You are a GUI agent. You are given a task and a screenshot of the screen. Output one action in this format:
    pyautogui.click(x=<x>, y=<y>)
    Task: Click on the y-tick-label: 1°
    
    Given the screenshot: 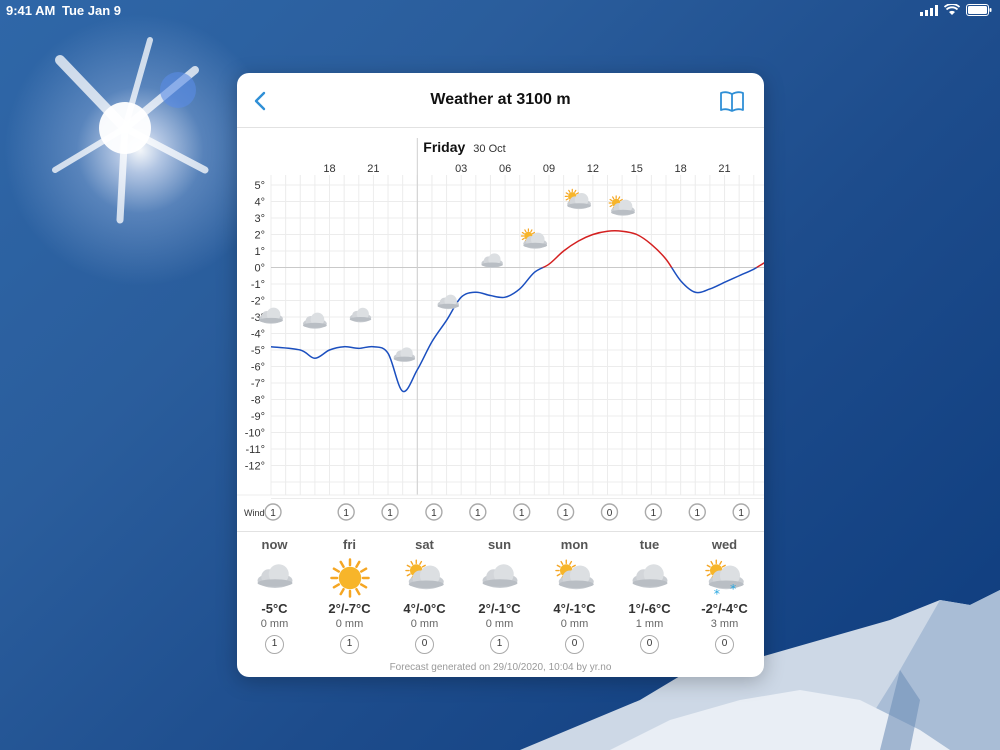 What is the action you would take?
    pyautogui.click(x=259, y=252)
    